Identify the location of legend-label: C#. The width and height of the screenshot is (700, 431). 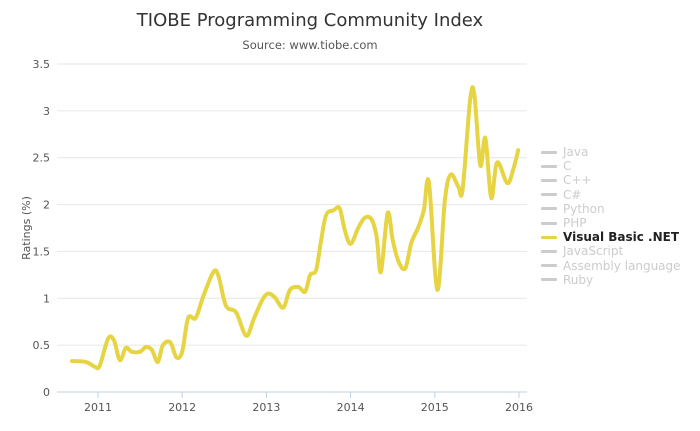
(572, 194).